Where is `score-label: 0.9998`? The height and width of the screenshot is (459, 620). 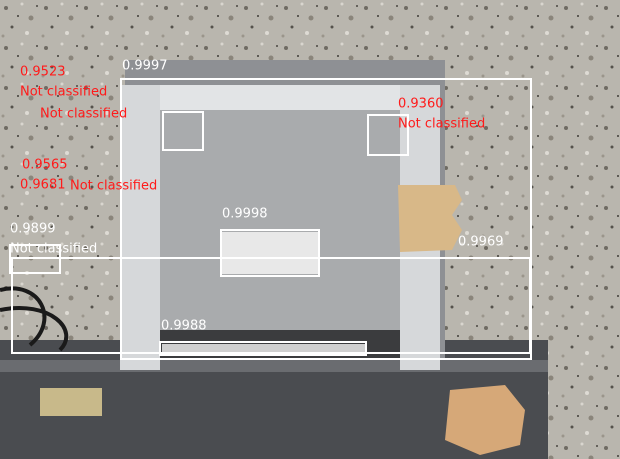 score-label: 0.9998 is located at coordinates (245, 214).